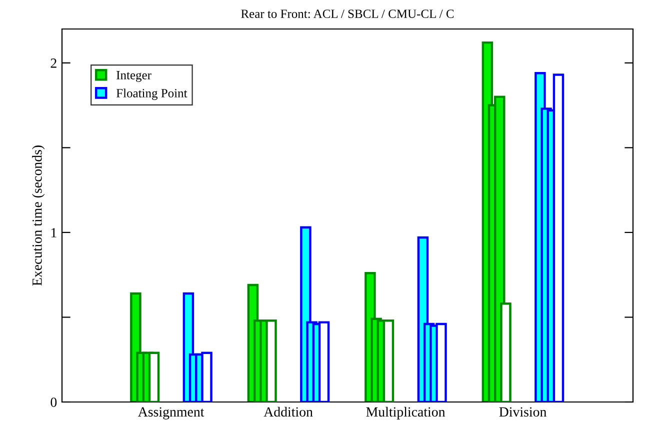 The width and height of the screenshot is (651, 428). What do you see at coordinates (53, 402) in the screenshot?
I see `y-tick-label: 0` at bounding box center [53, 402].